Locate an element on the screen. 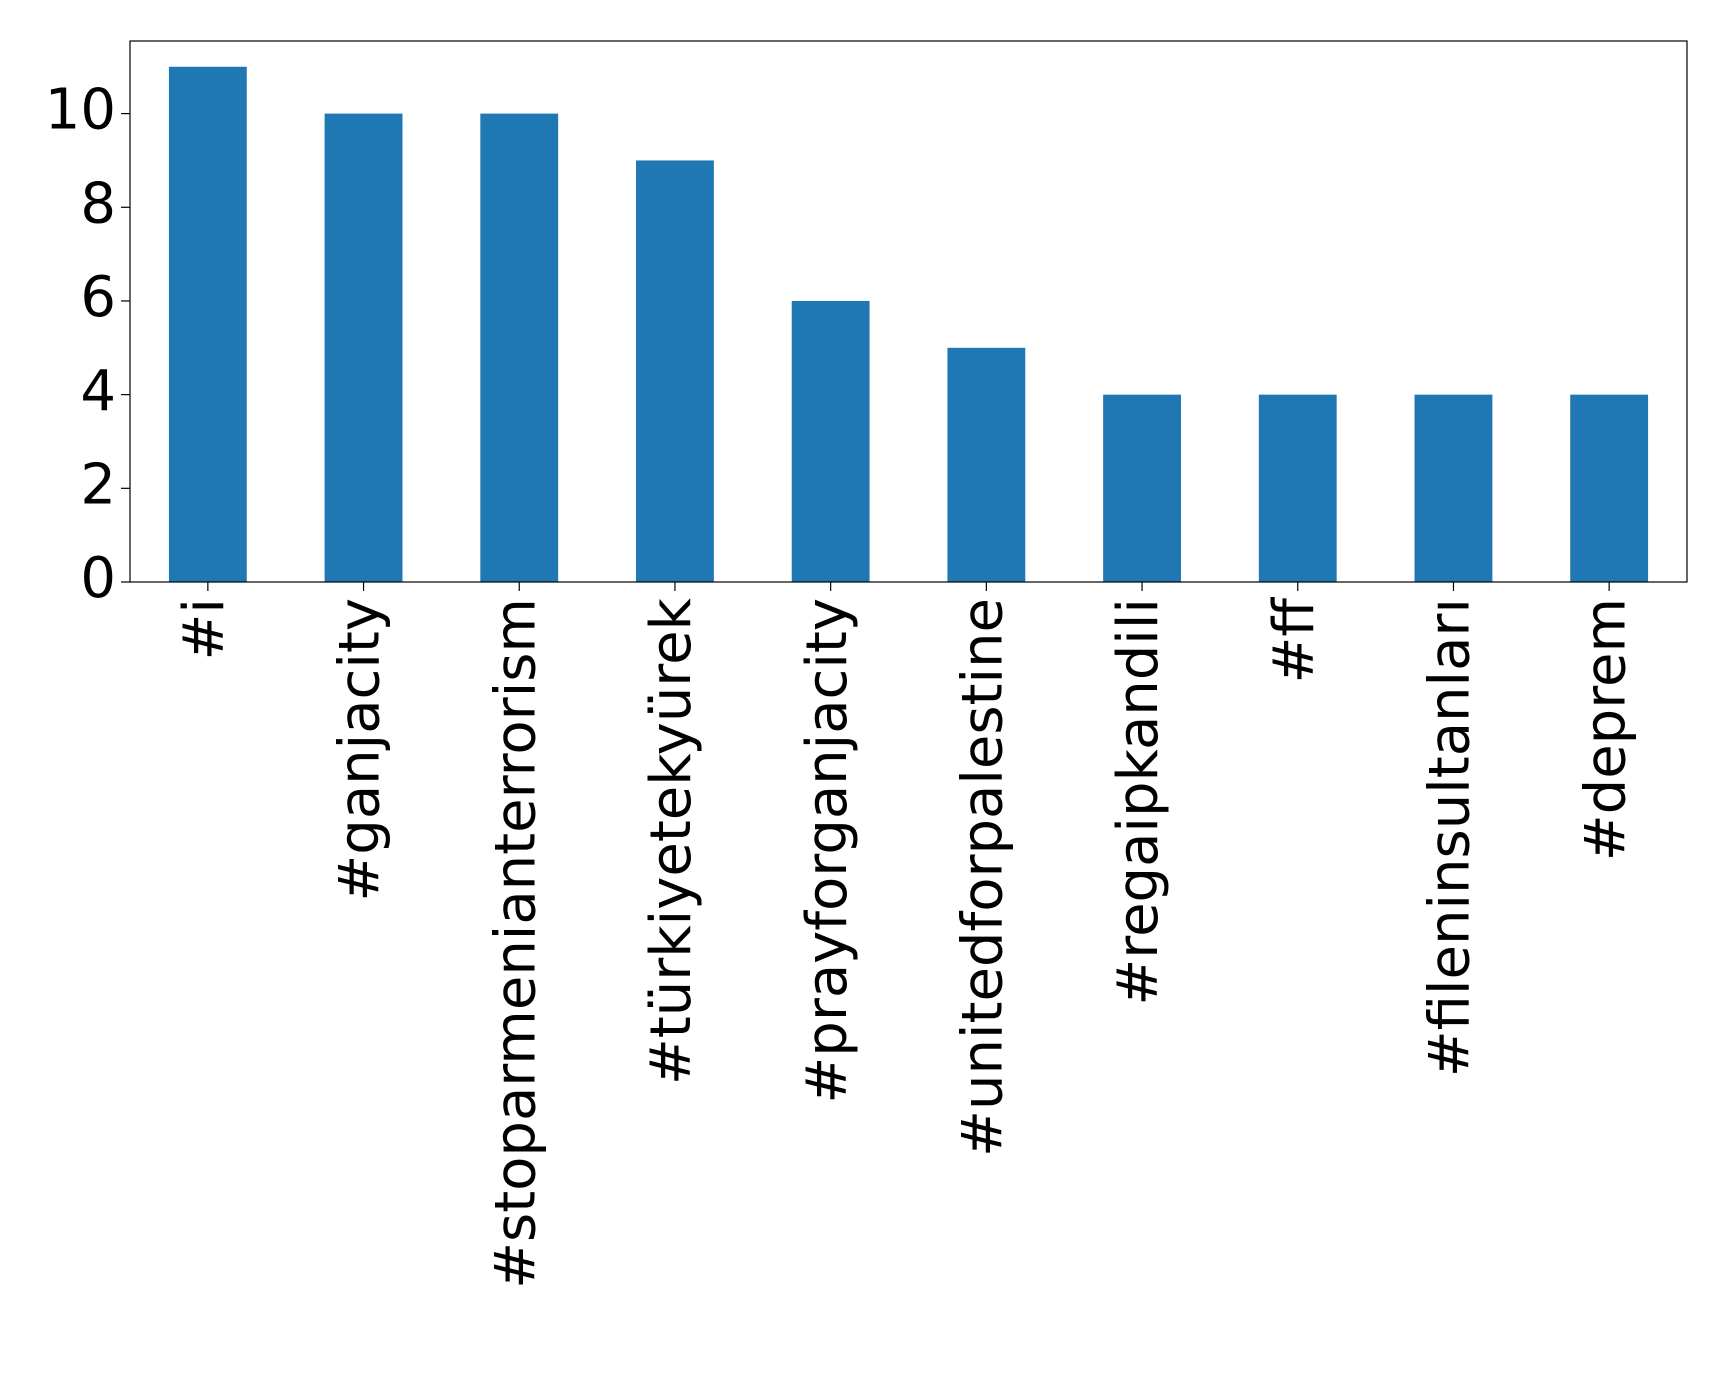 This screenshot has height=1399, width=1719. y-tick-label: 6 is located at coordinates (98, 297).